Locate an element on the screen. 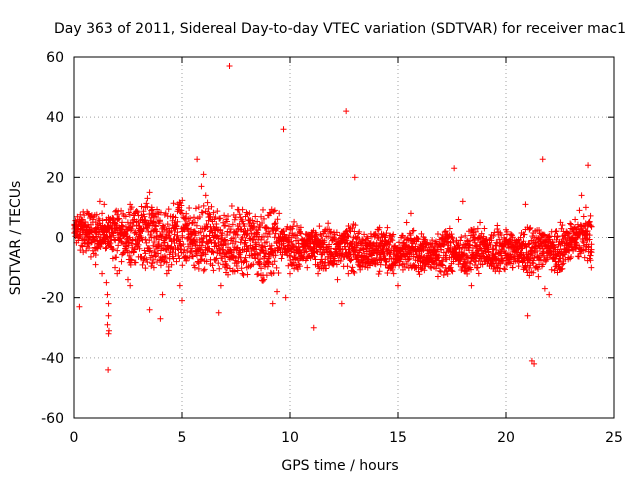  x-tick-label: 10 is located at coordinates (290, 438).